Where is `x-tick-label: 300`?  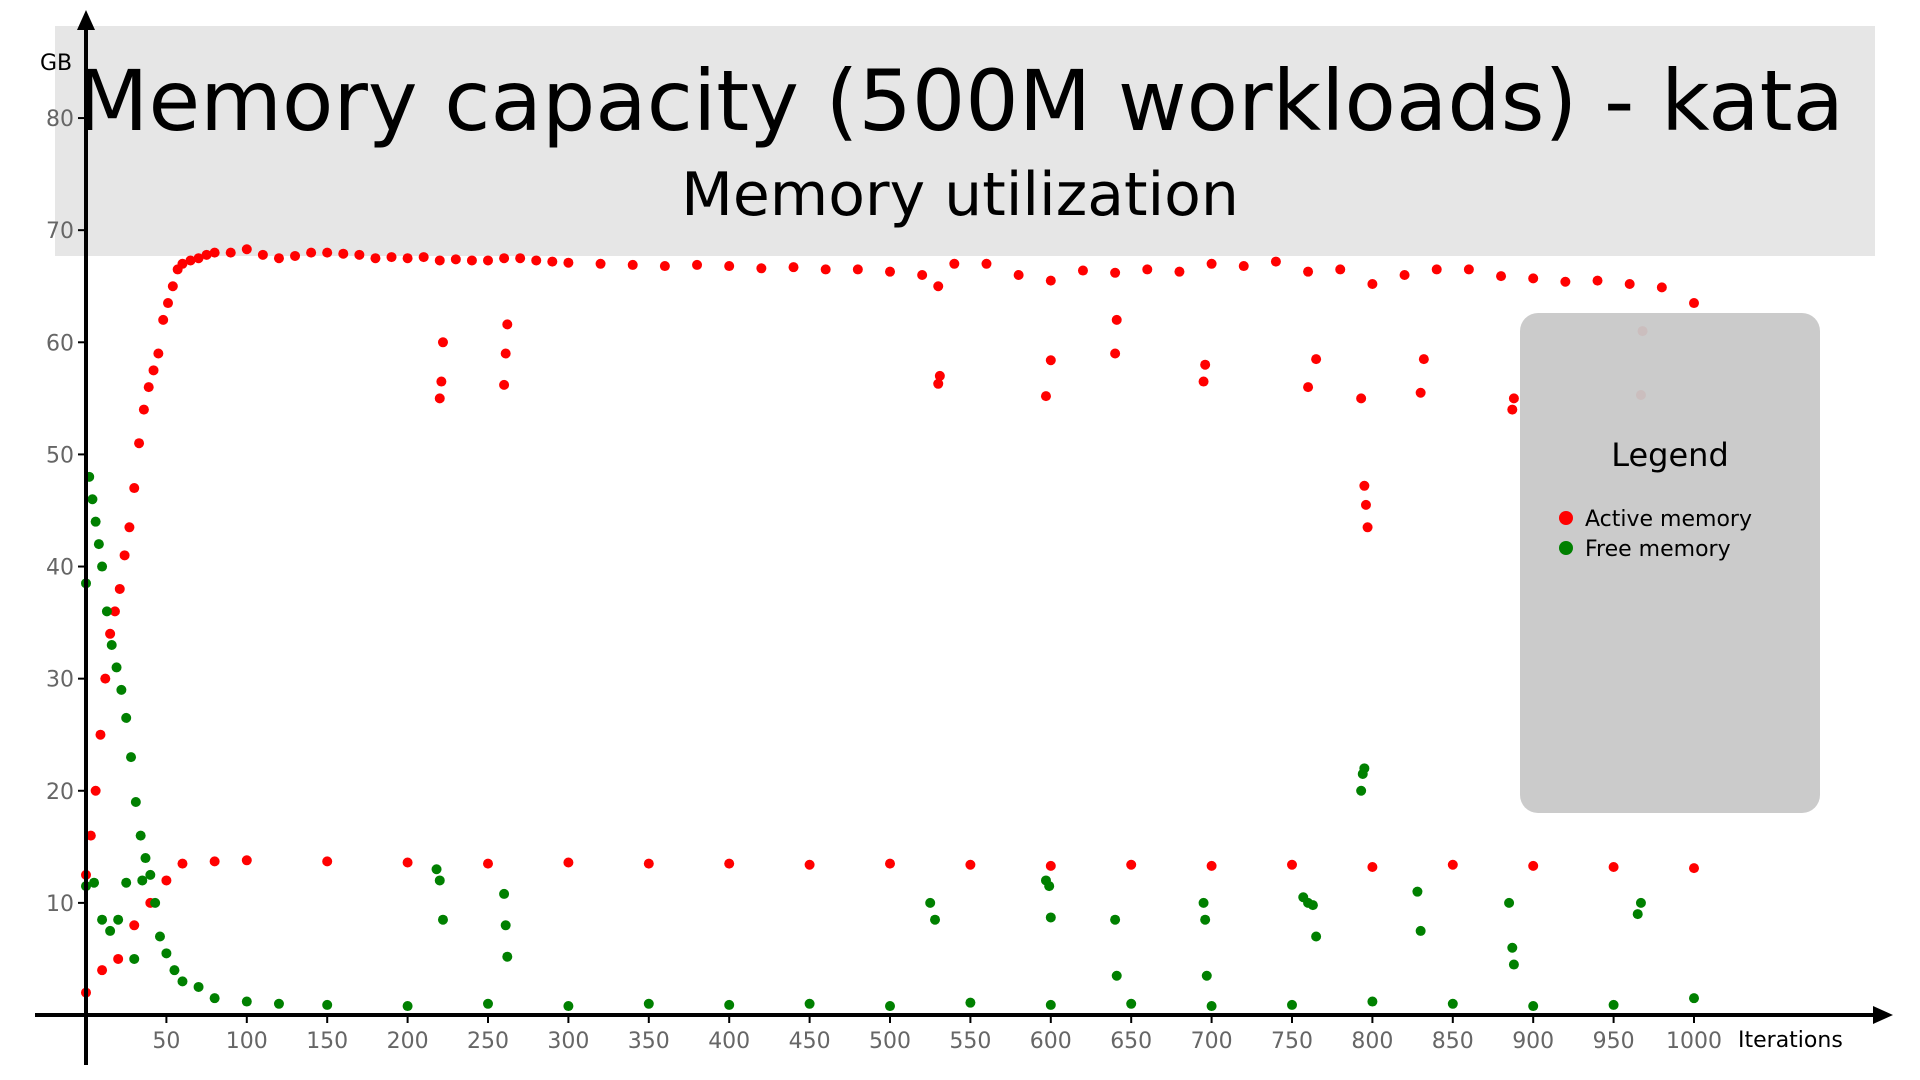
x-tick-label: 300 is located at coordinates (568, 1041).